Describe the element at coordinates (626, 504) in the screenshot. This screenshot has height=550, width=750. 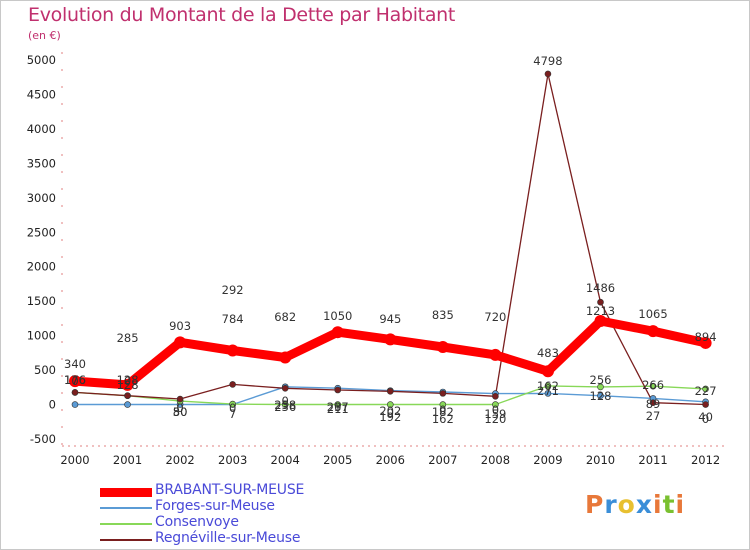
I see `logo-letter: o` at that location.